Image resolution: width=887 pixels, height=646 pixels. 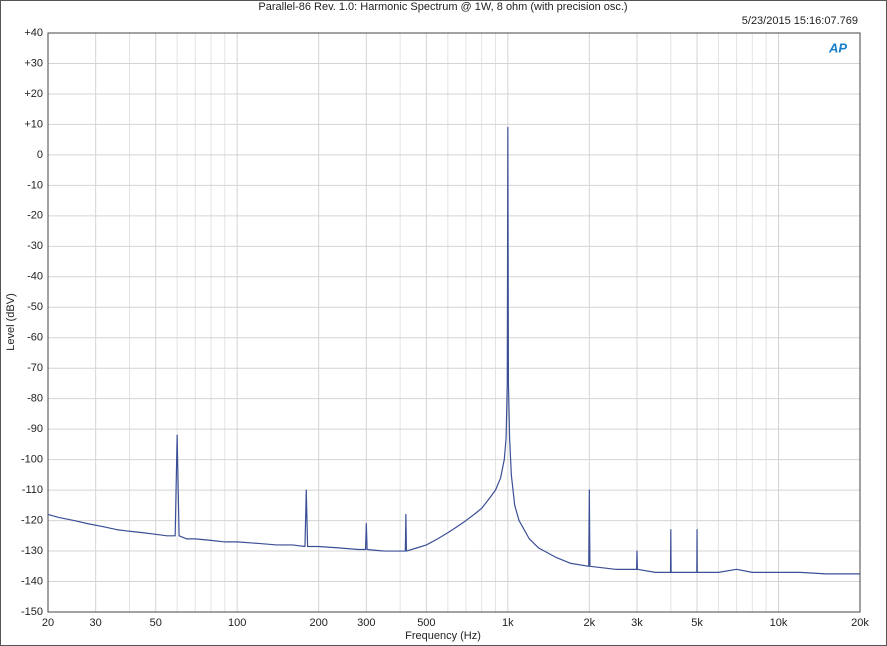 I want to click on y-tick-label: -130, so click(x=32, y=551).